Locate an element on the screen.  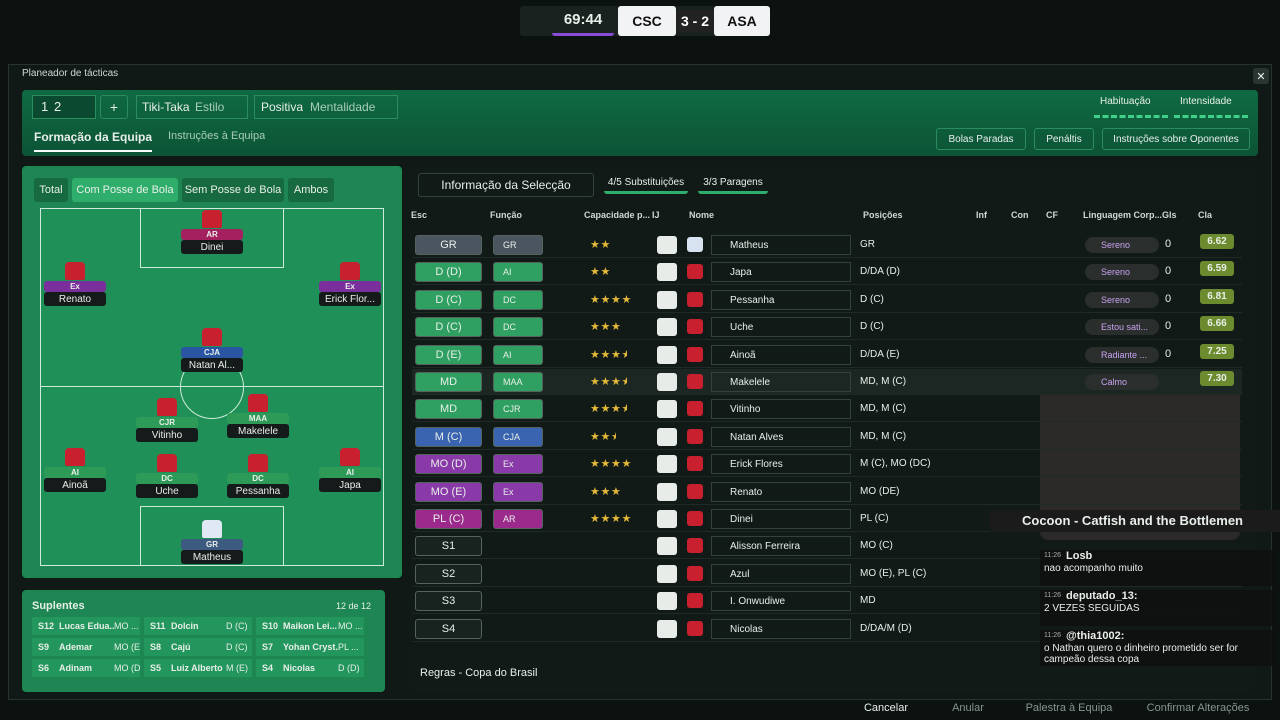
name-box: Japa is located at coordinates (781, 272).